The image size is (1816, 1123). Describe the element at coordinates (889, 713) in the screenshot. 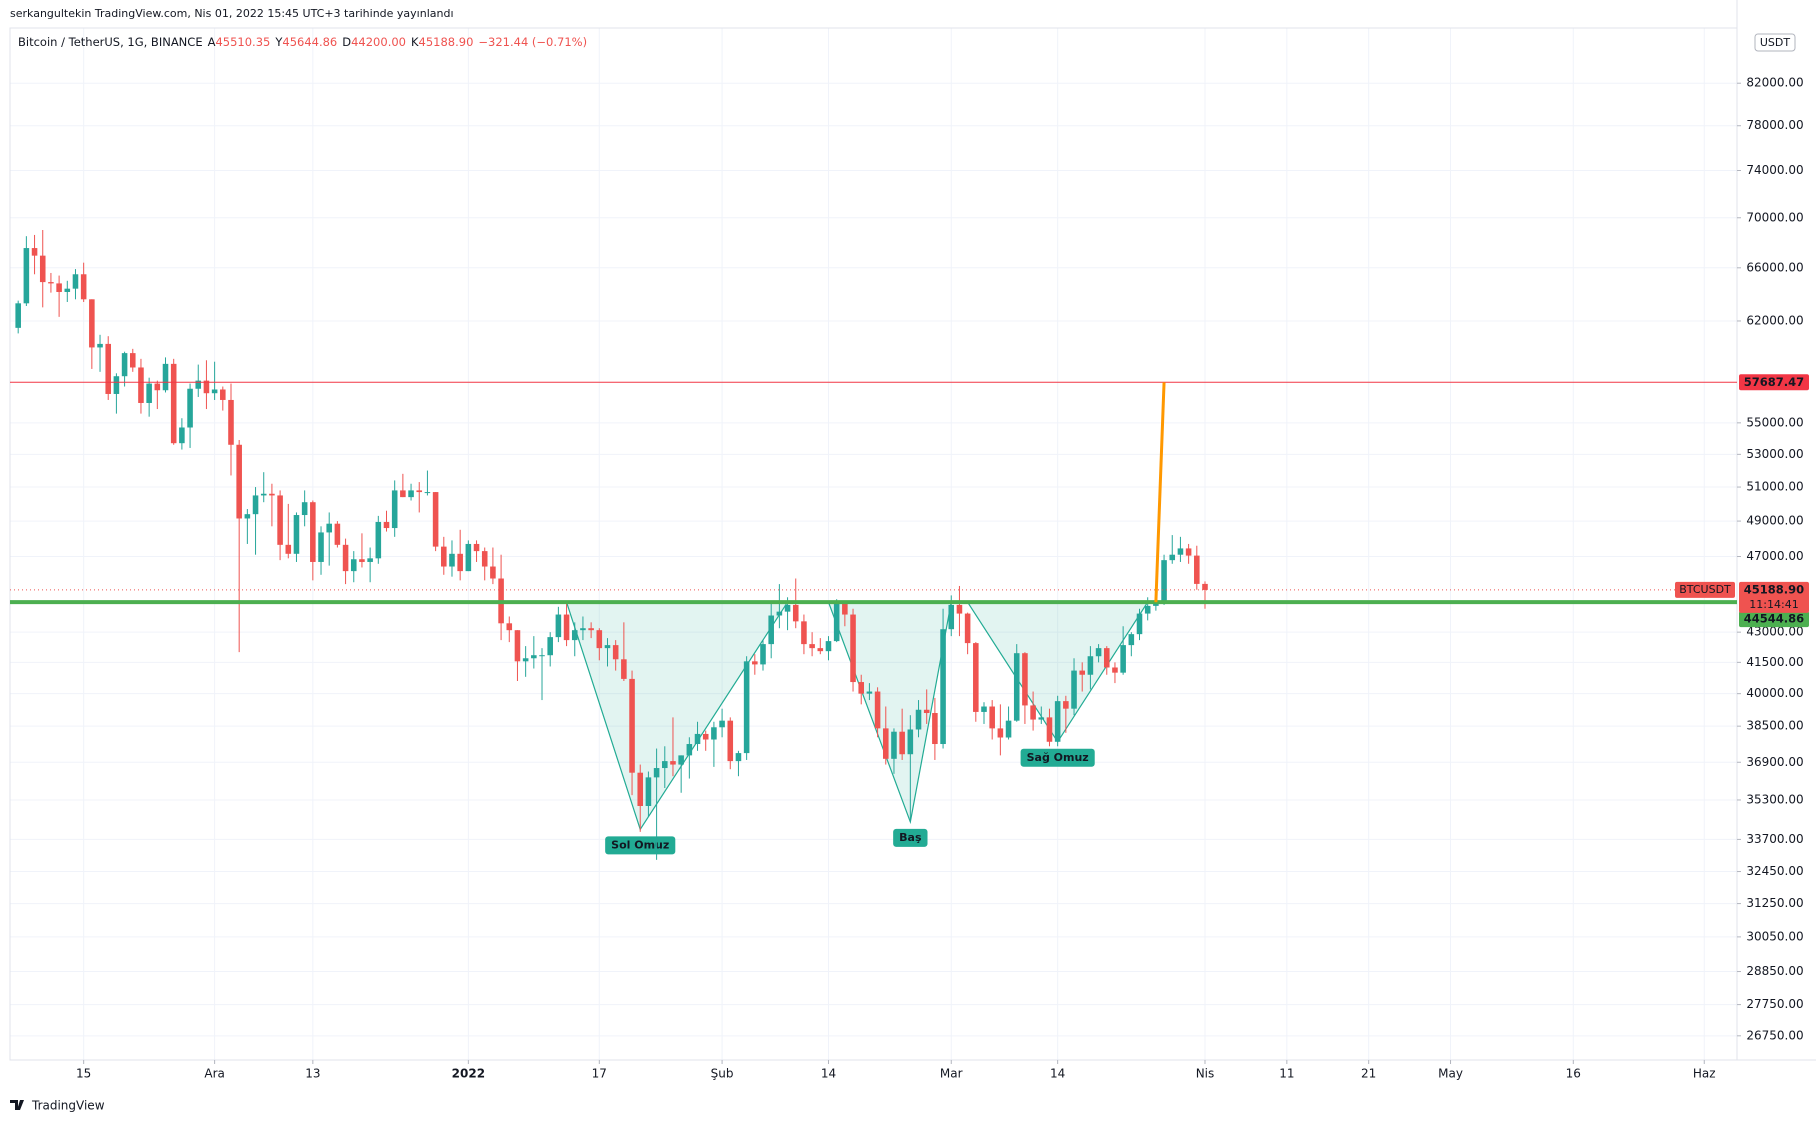

I see `pattern-area` at that location.